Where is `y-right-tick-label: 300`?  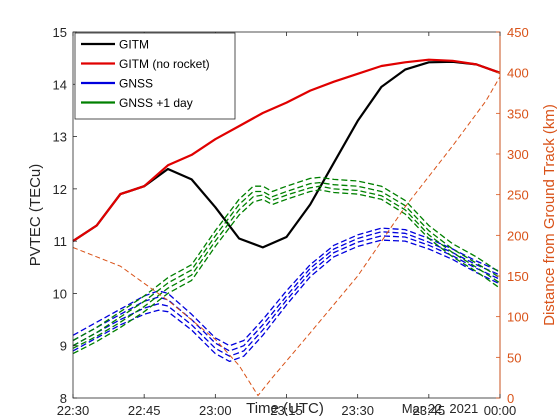 y-right-tick-label: 300 is located at coordinates (518, 154).